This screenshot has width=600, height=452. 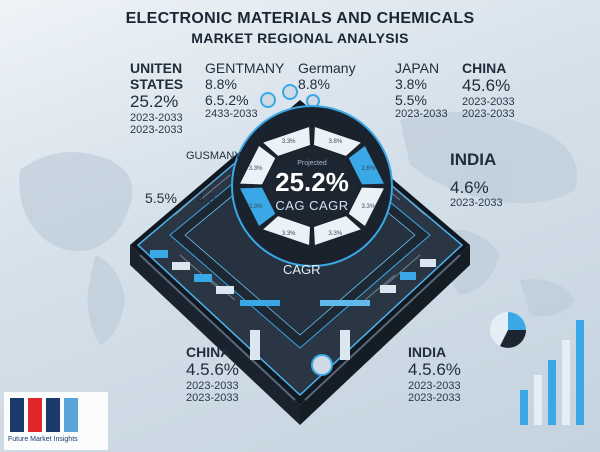 What do you see at coordinates (486, 86) in the screenshot?
I see `region-china-top-value: 45.6%` at bounding box center [486, 86].